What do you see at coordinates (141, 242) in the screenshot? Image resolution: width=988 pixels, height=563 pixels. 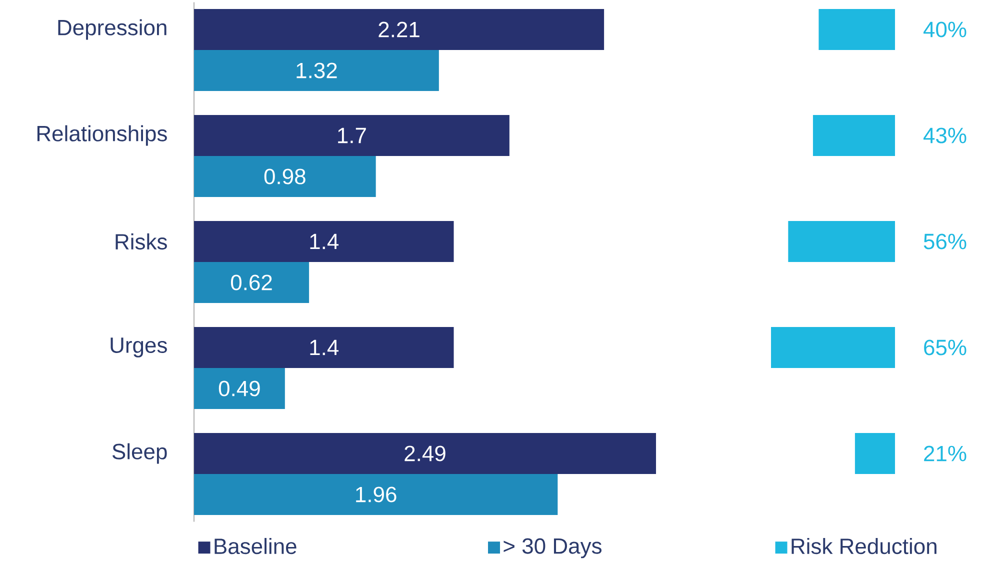 I see `y-tick-label: Risks` at bounding box center [141, 242].